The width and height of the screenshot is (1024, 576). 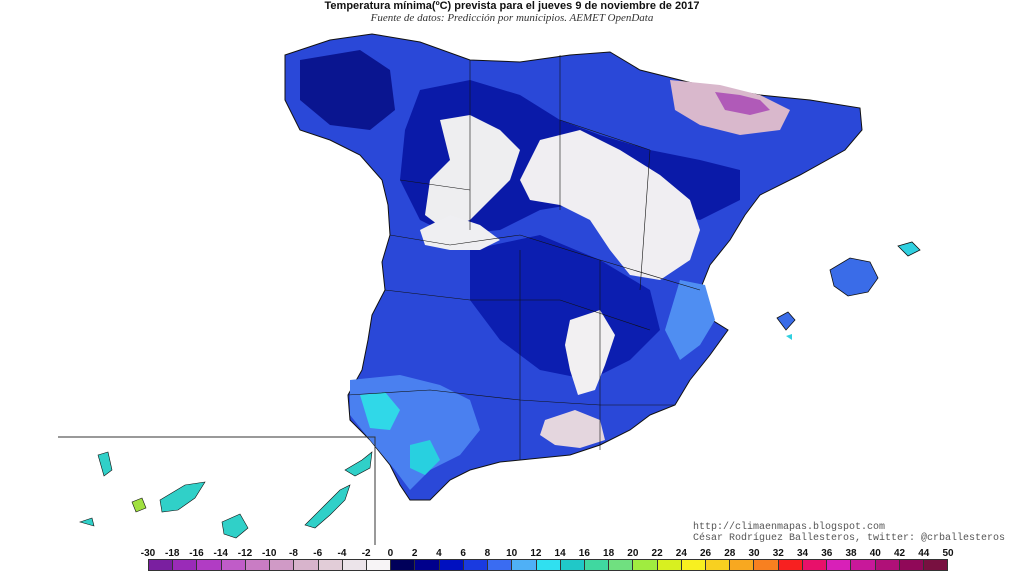 What do you see at coordinates (584, 553) in the screenshot?
I see `legend-label: 16` at bounding box center [584, 553].